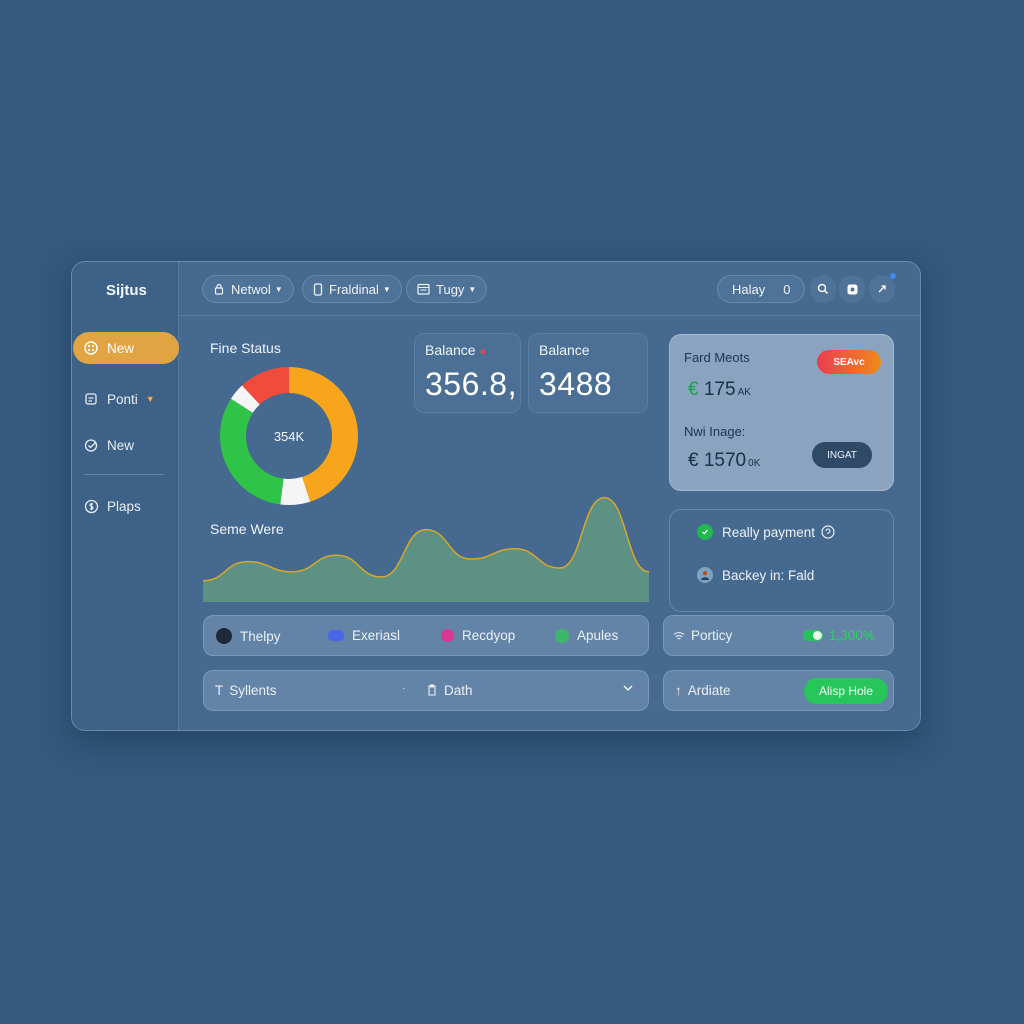 Image resolution: width=1024 pixels, height=1024 pixels. Describe the element at coordinates (755, 575) in the screenshot. I see `list-item: Backey in: Fald` at that location.